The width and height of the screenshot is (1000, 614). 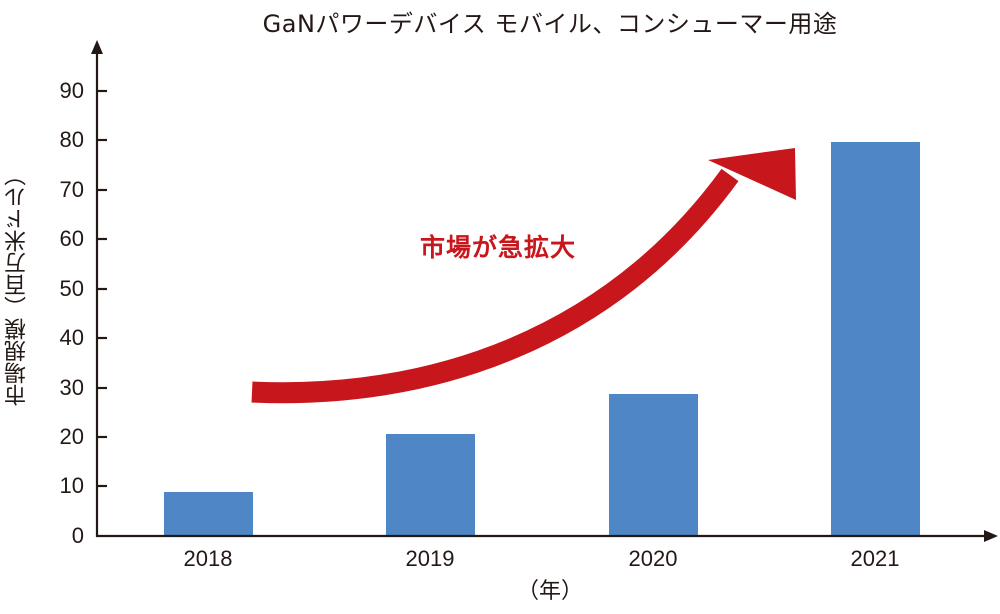 I want to click on ytick-70: 70, so click(x=71, y=189).